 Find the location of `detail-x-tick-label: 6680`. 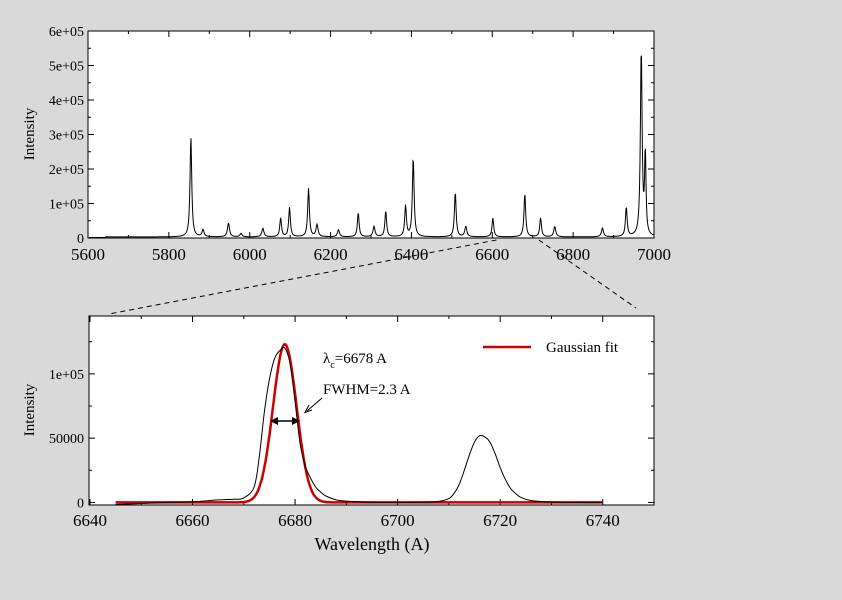

detail-x-tick-label: 6680 is located at coordinates (295, 520).